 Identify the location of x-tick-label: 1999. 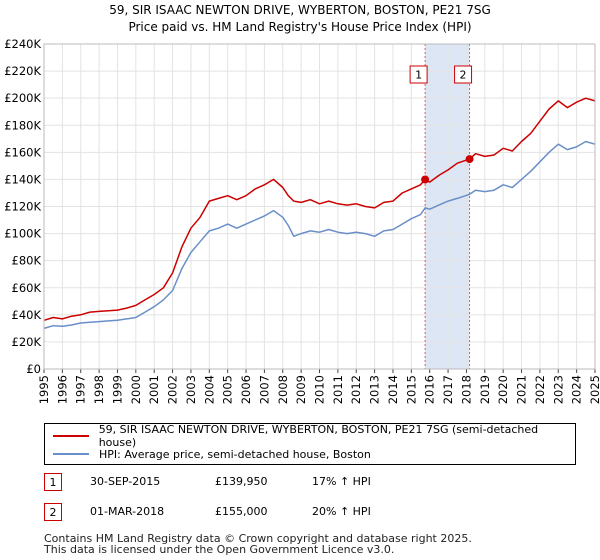
(117, 389).